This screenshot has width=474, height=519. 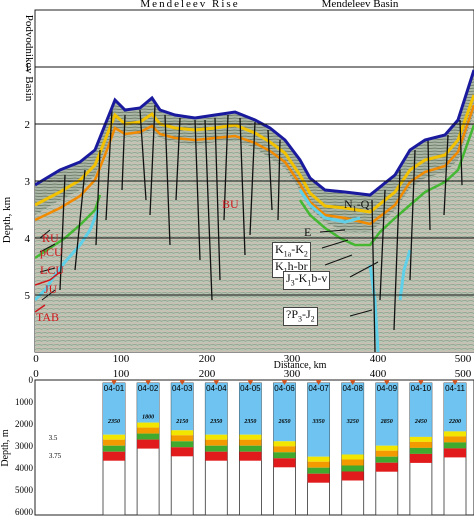 I want to click on x-tick: 400, so click(x=378, y=374).